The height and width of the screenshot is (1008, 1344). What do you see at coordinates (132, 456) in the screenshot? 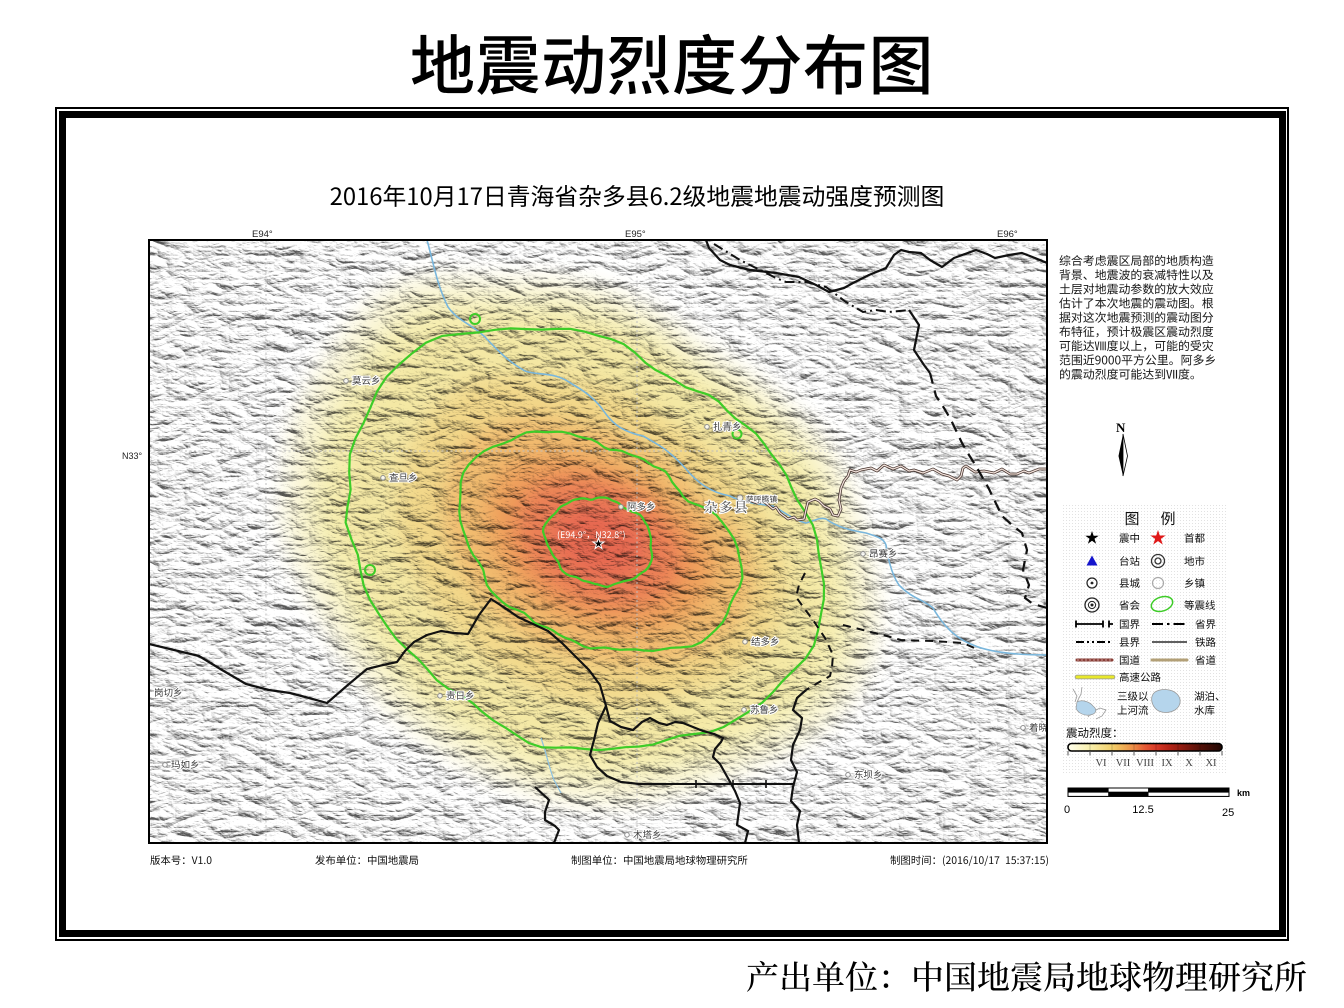
I see `svg-text: N33°` at bounding box center [132, 456].